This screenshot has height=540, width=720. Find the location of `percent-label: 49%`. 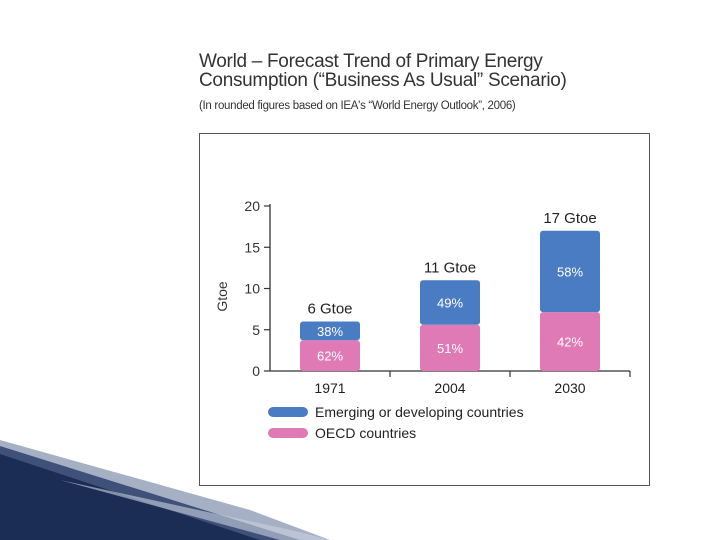

percent-label: 49% is located at coordinates (450, 302).